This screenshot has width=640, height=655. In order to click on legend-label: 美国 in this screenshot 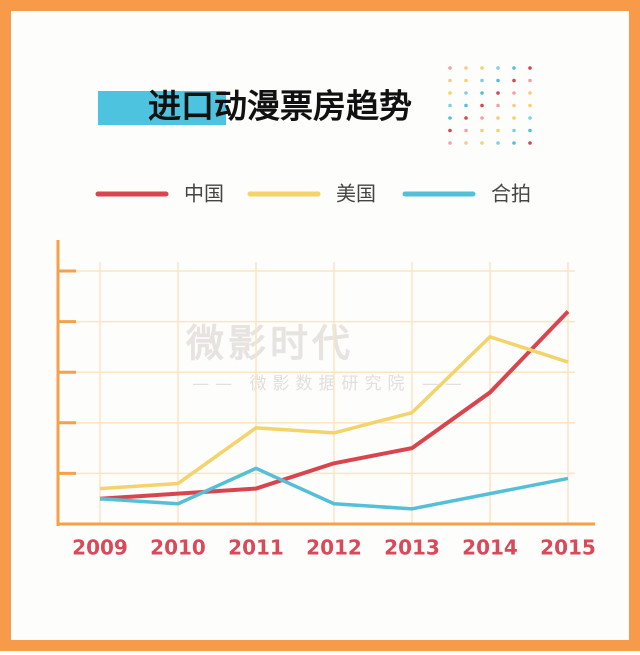, I will do `click(356, 194)`.